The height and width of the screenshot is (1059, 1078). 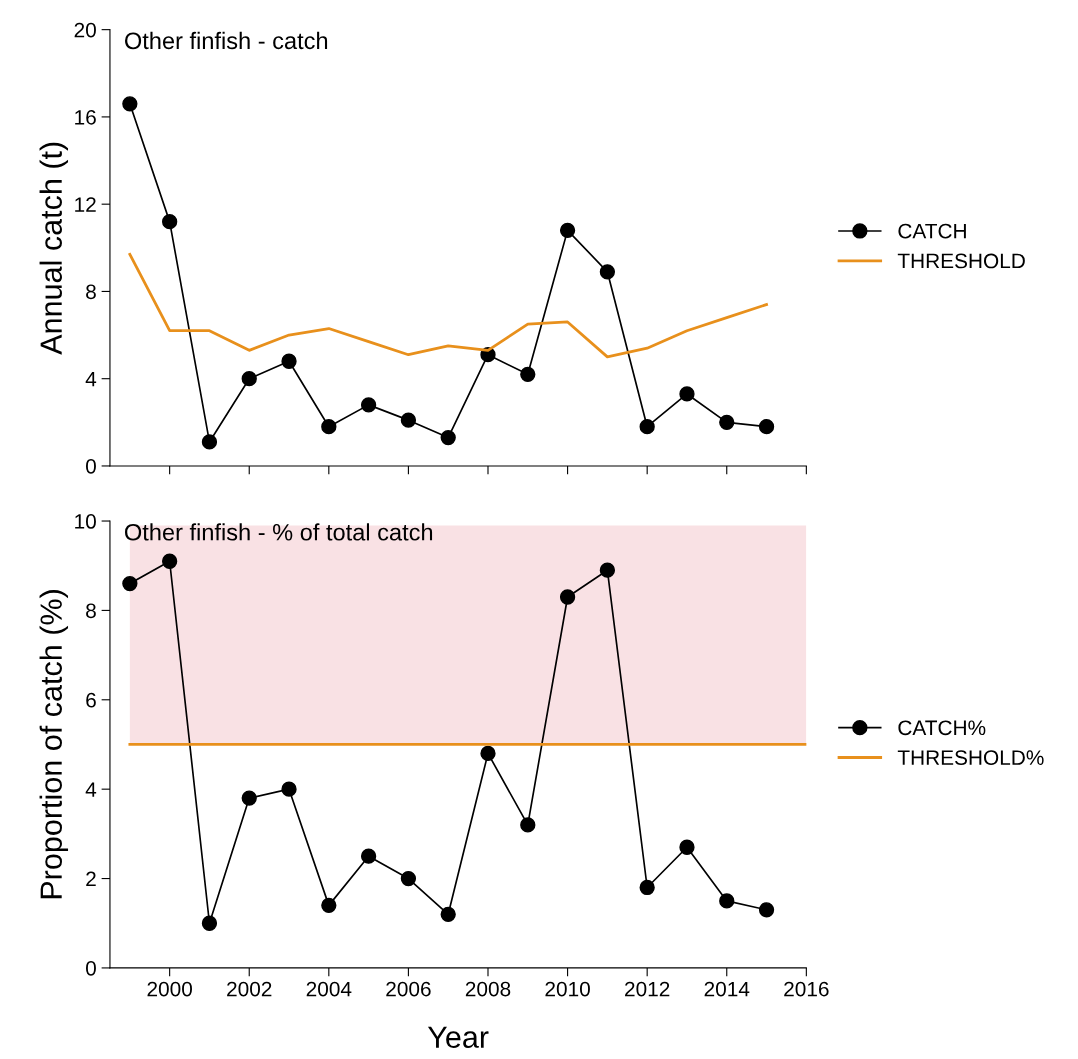 What do you see at coordinates (647, 989) in the screenshot?
I see `x-tick-label: 2012` at bounding box center [647, 989].